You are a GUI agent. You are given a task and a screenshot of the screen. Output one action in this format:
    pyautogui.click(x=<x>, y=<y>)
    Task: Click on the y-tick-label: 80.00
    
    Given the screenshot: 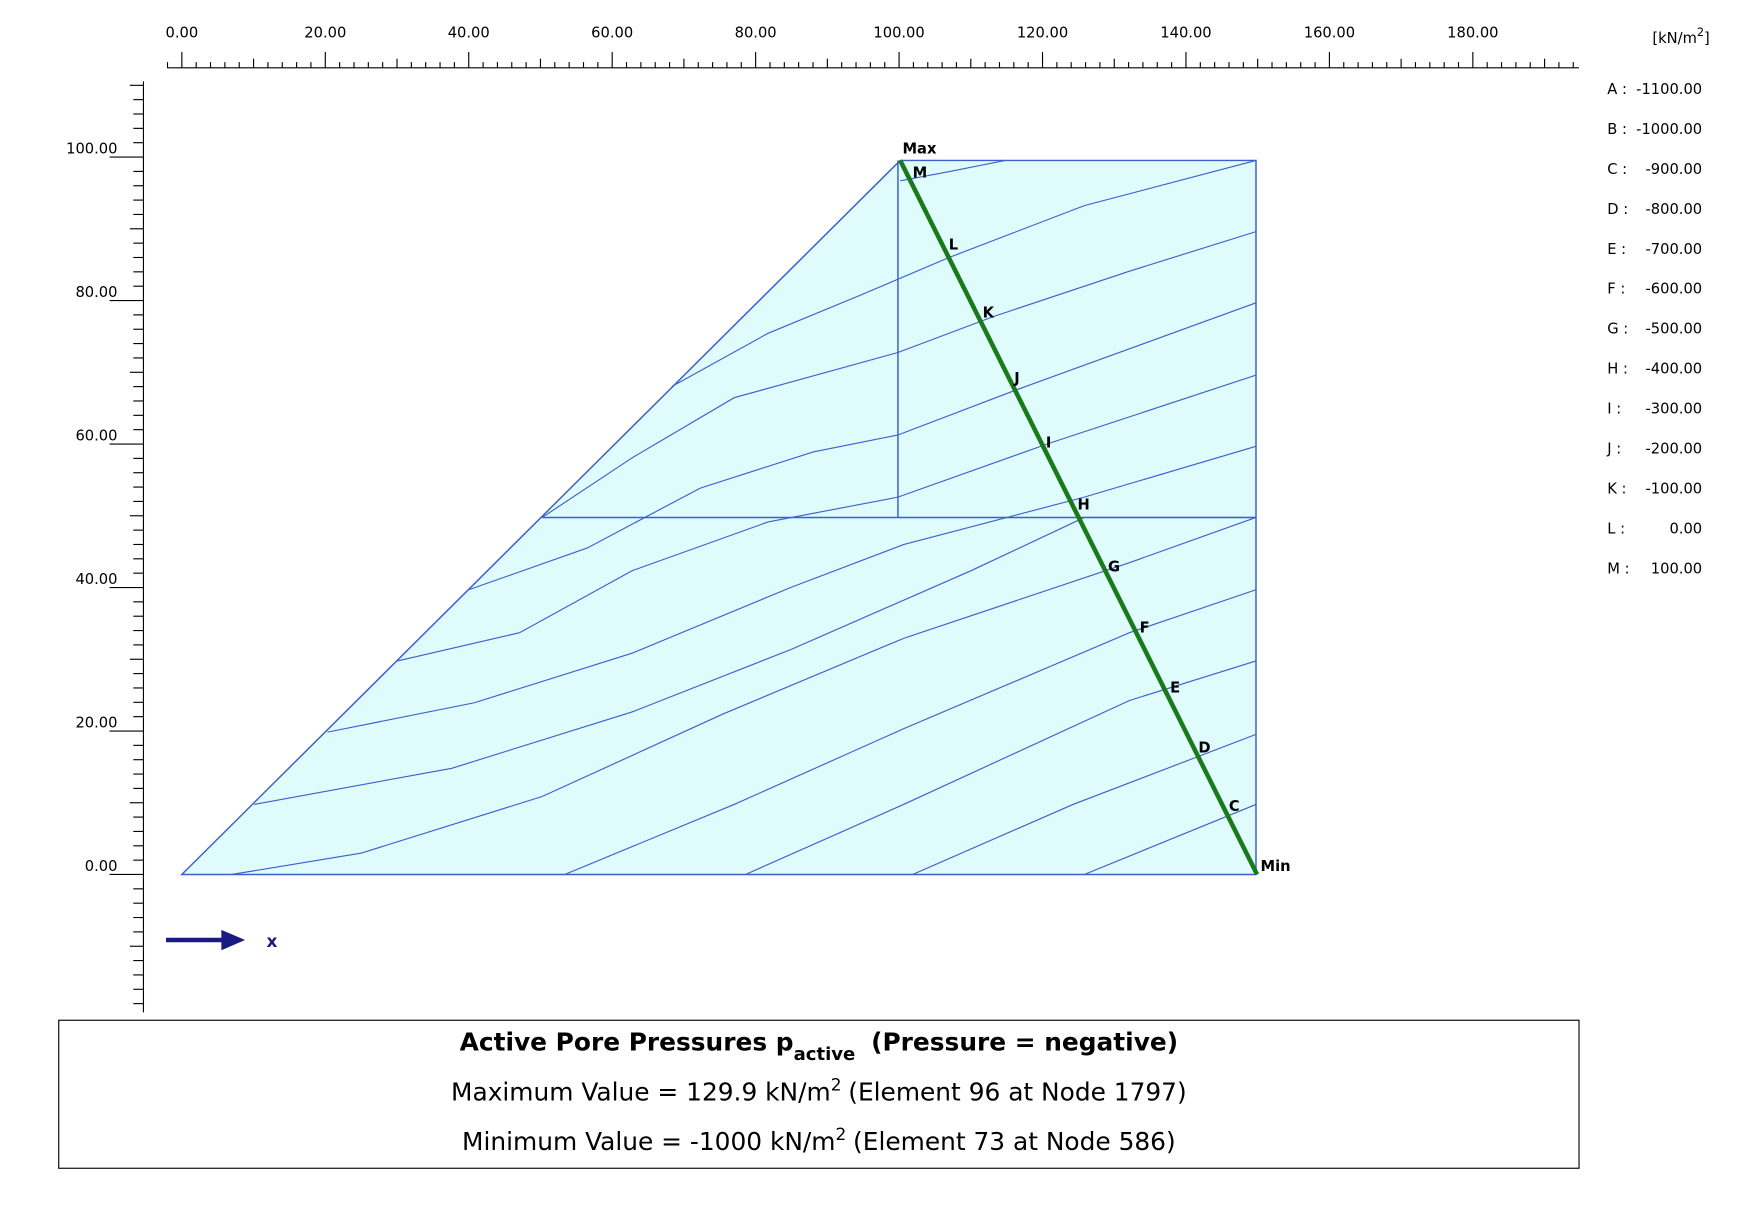 What is the action you would take?
    pyautogui.click(x=96, y=292)
    